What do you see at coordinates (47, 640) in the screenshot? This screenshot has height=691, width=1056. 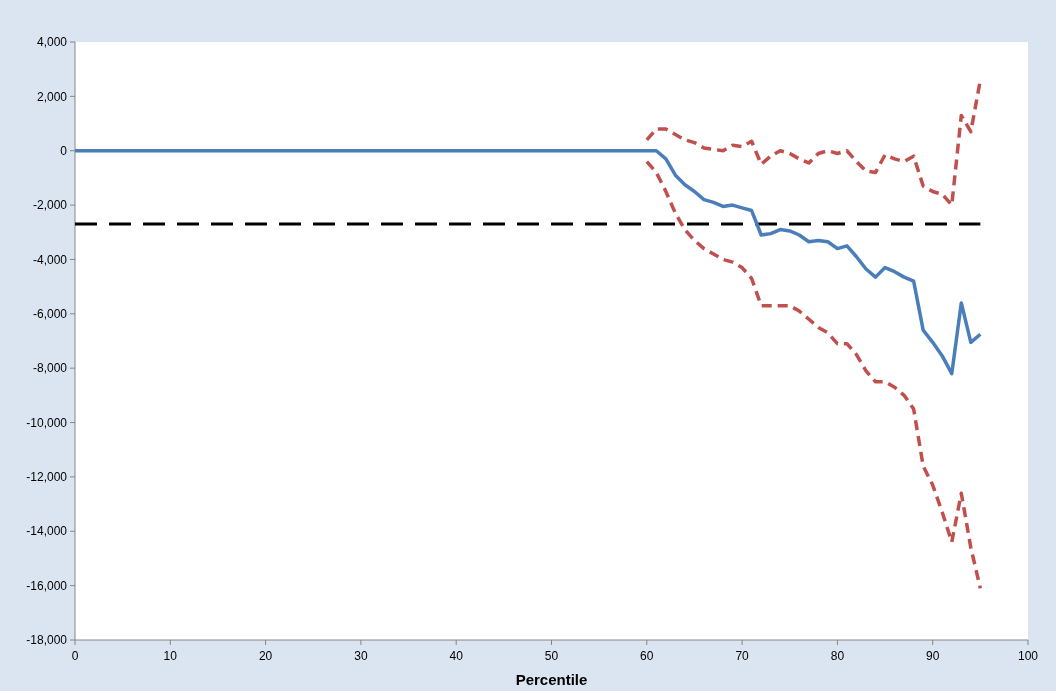 I see `y-tick-label: -18,000` at bounding box center [47, 640].